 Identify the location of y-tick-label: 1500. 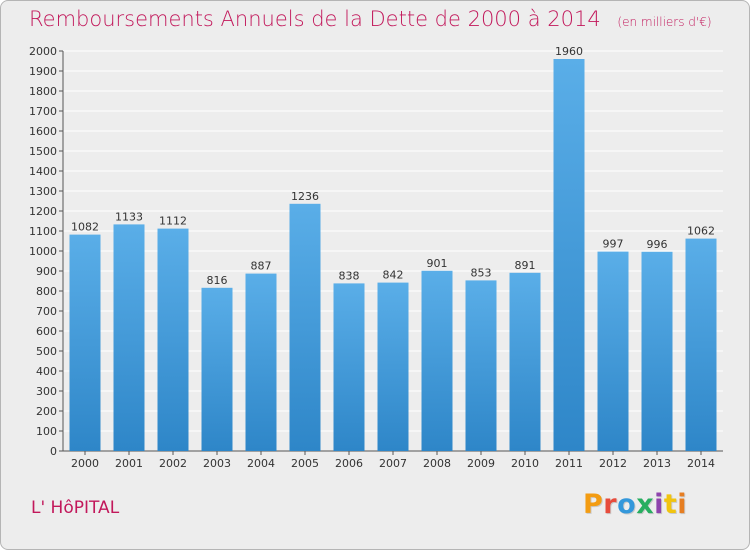
(43, 151).